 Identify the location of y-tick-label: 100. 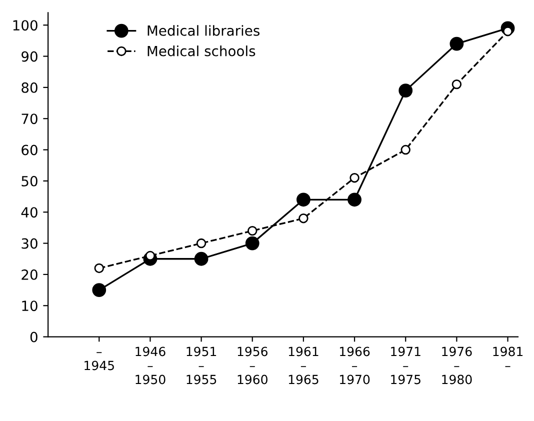
(25, 25).